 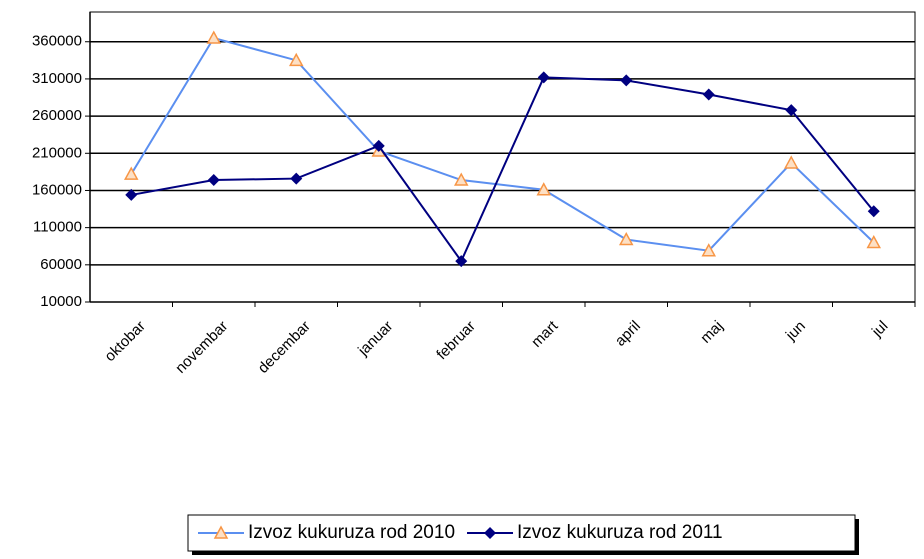 What do you see at coordinates (795, 331) in the screenshot?
I see `x-tick-label: jun` at bounding box center [795, 331].